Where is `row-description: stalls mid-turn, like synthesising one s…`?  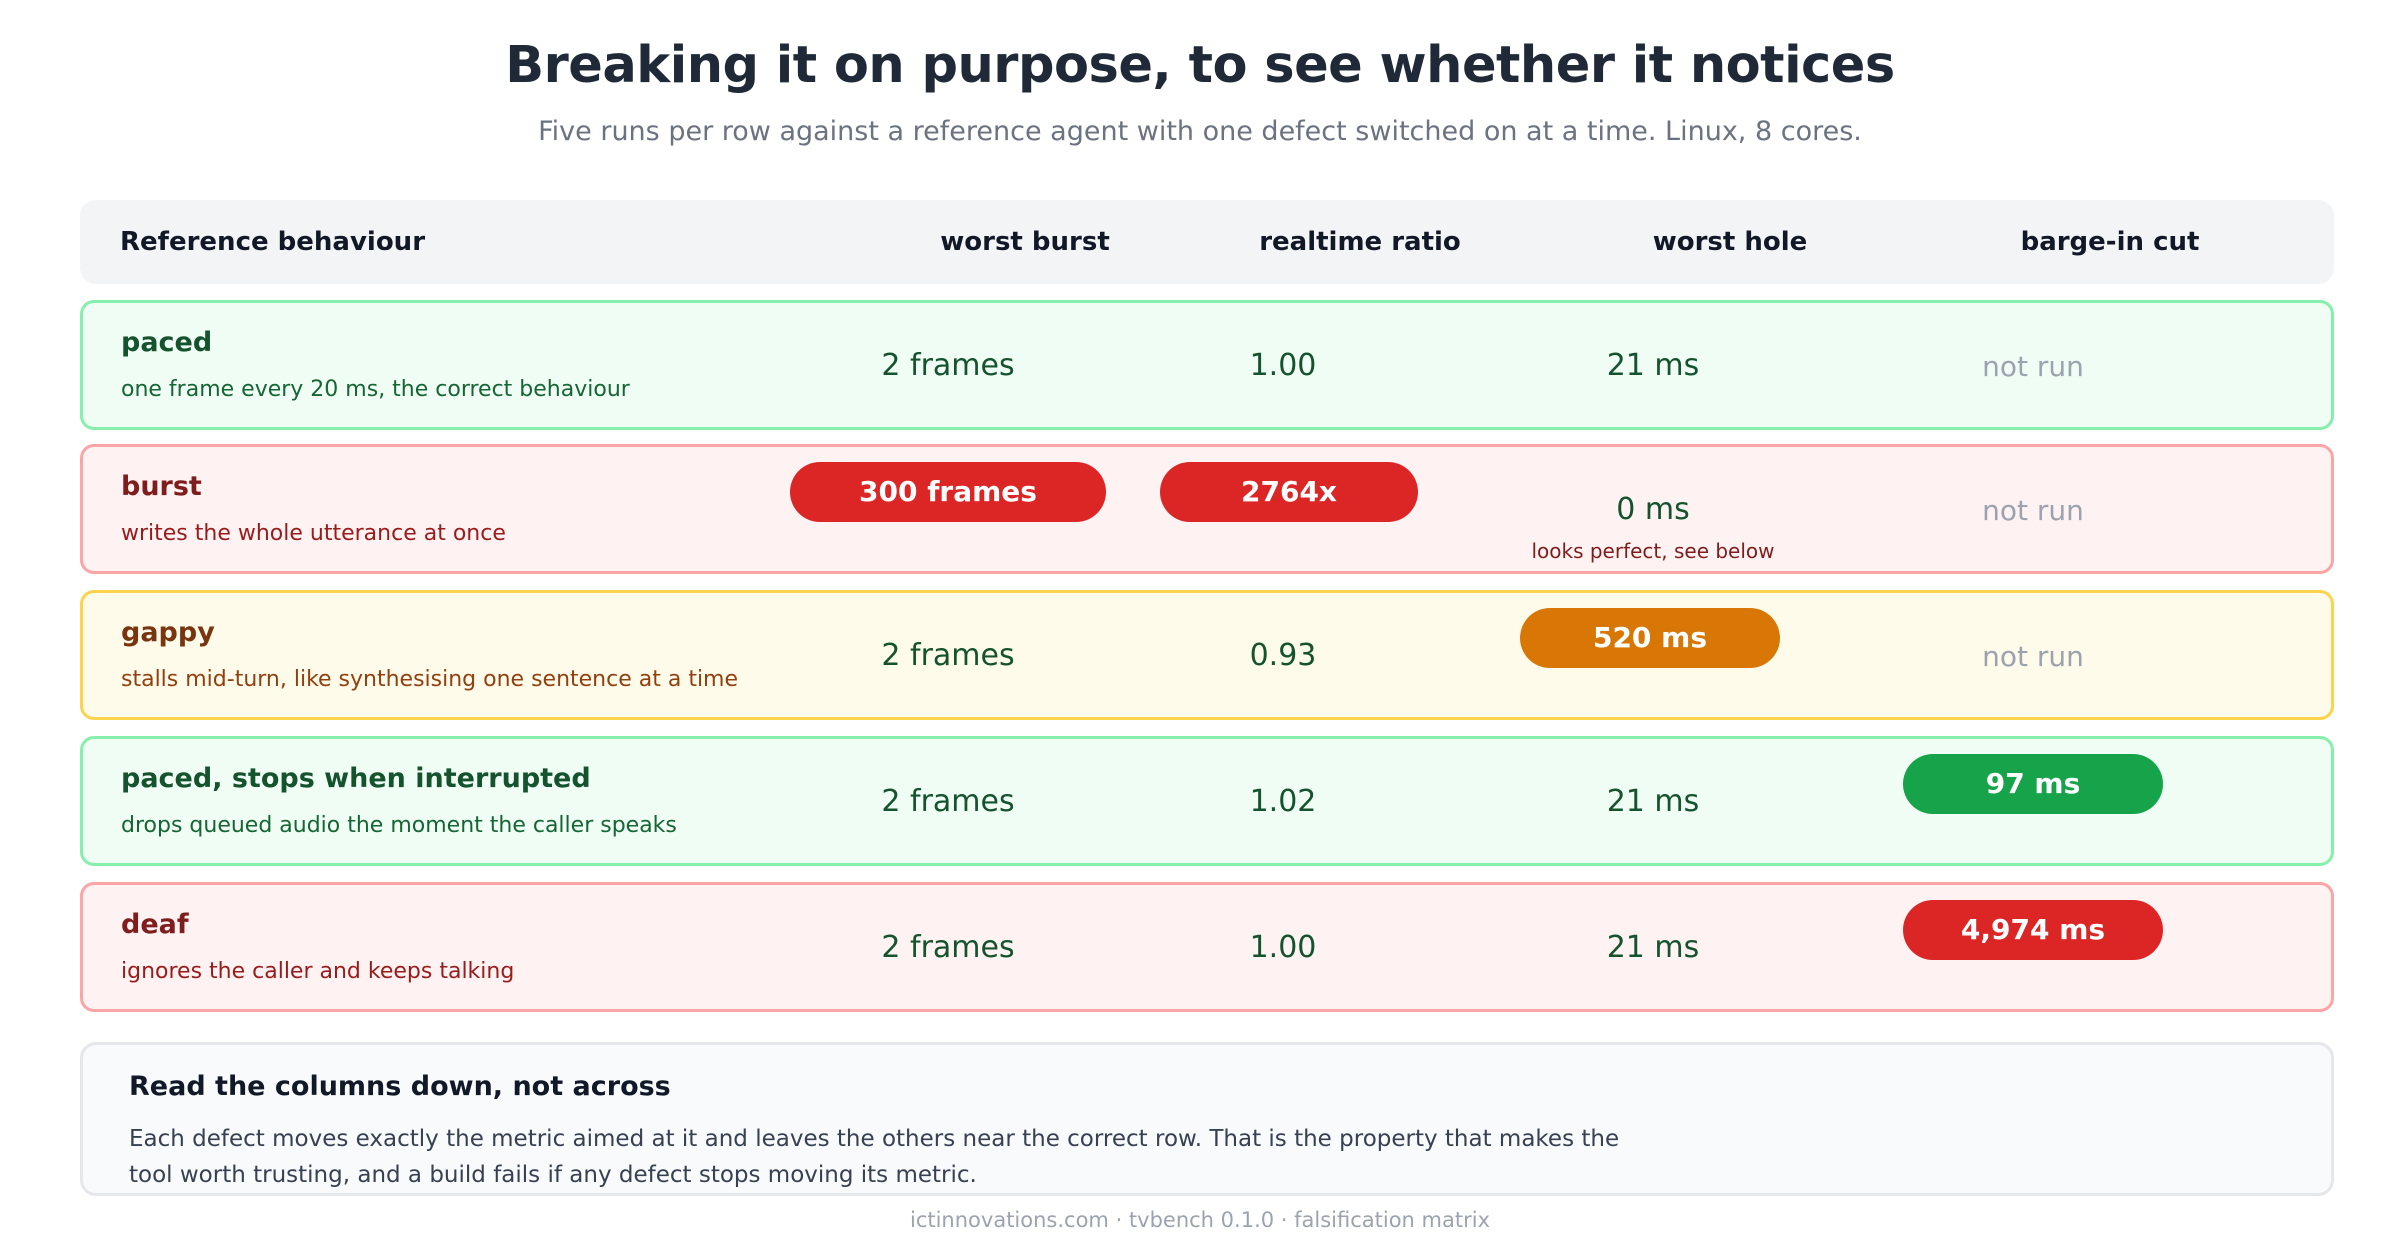 row-description: stalls mid-turn, like synthesising one s… is located at coordinates (430, 679).